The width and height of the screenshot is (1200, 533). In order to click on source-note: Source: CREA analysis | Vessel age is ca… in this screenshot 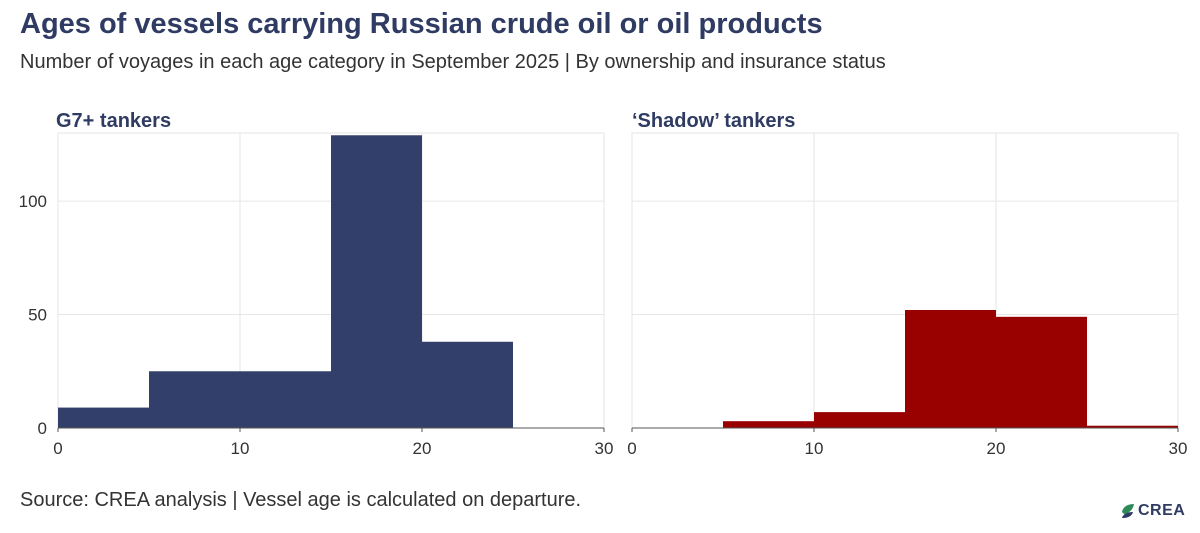, I will do `click(301, 500)`.